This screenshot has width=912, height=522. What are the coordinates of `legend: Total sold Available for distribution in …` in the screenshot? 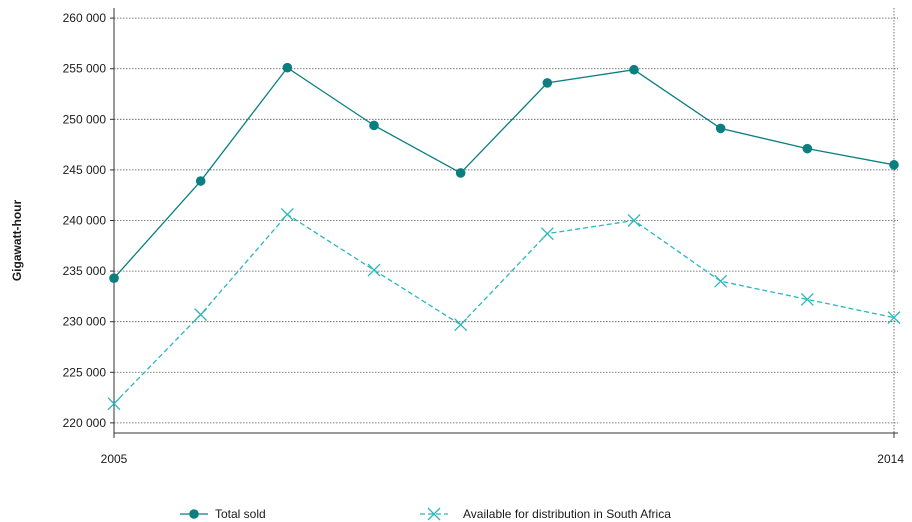 It's located at (425, 514).